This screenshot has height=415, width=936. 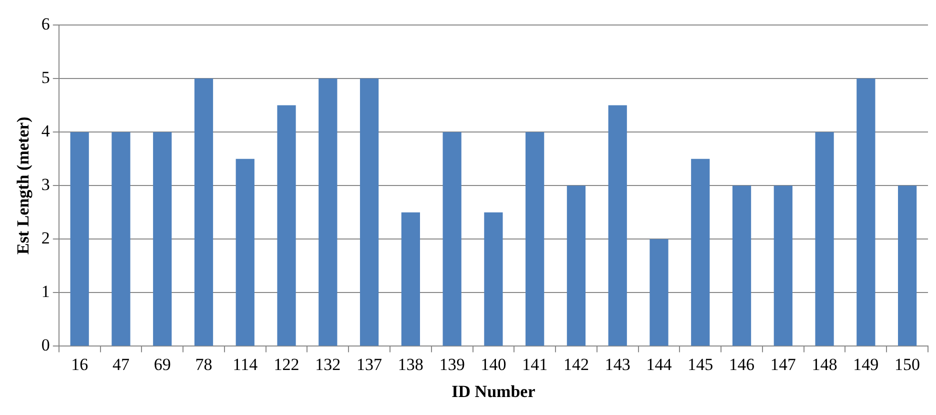 What do you see at coordinates (79, 364) in the screenshot?
I see `x-tick-label: 16` at bounding box center [79, 364].